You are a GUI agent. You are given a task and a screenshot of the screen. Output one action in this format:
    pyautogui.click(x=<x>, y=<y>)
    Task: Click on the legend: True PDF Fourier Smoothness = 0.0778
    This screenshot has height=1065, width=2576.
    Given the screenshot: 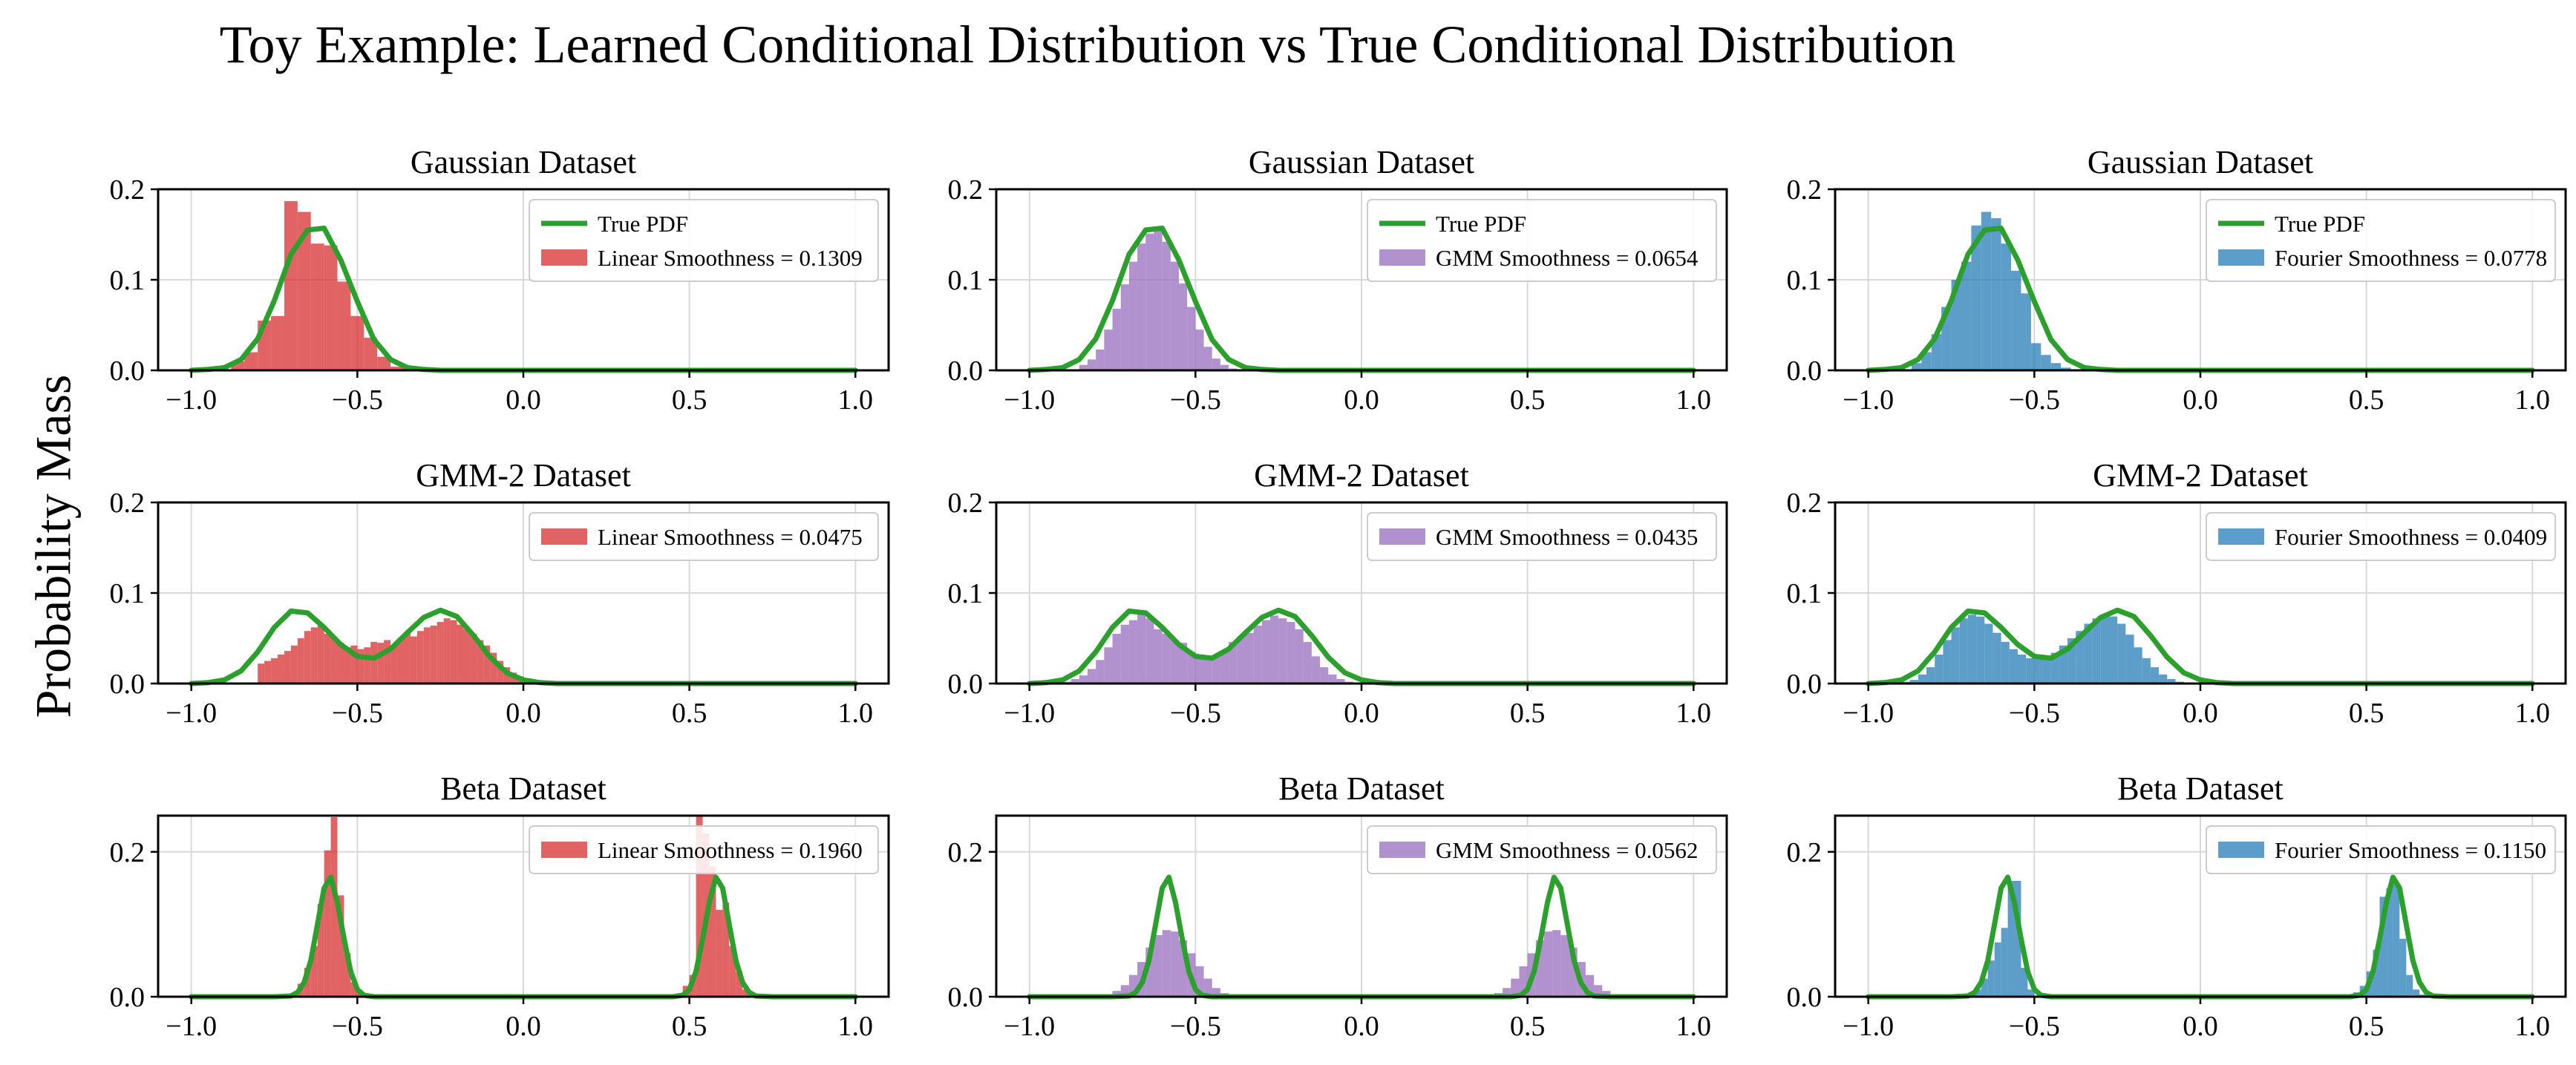 What is the action you would take?
    pyautogui.click(x=2381, y=240)
    